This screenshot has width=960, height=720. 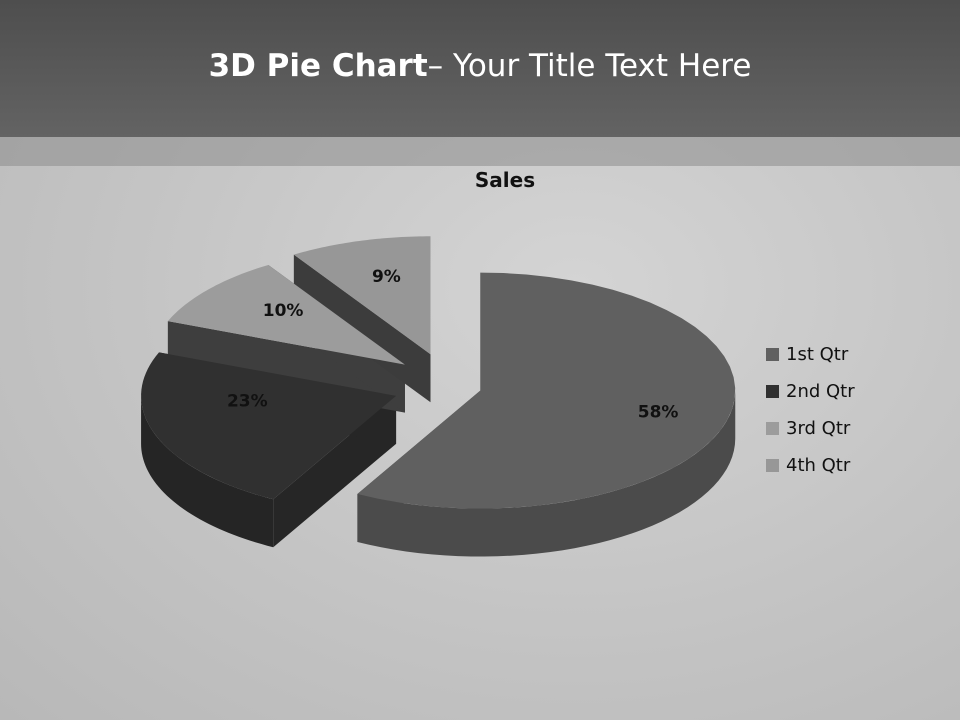 I want to click on legend-label: 1st Qtr, so click(x=817, y=354).